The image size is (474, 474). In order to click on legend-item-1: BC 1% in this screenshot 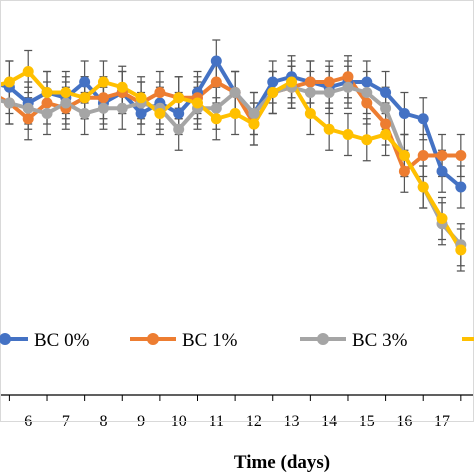, I will do `click(184, 340)`.